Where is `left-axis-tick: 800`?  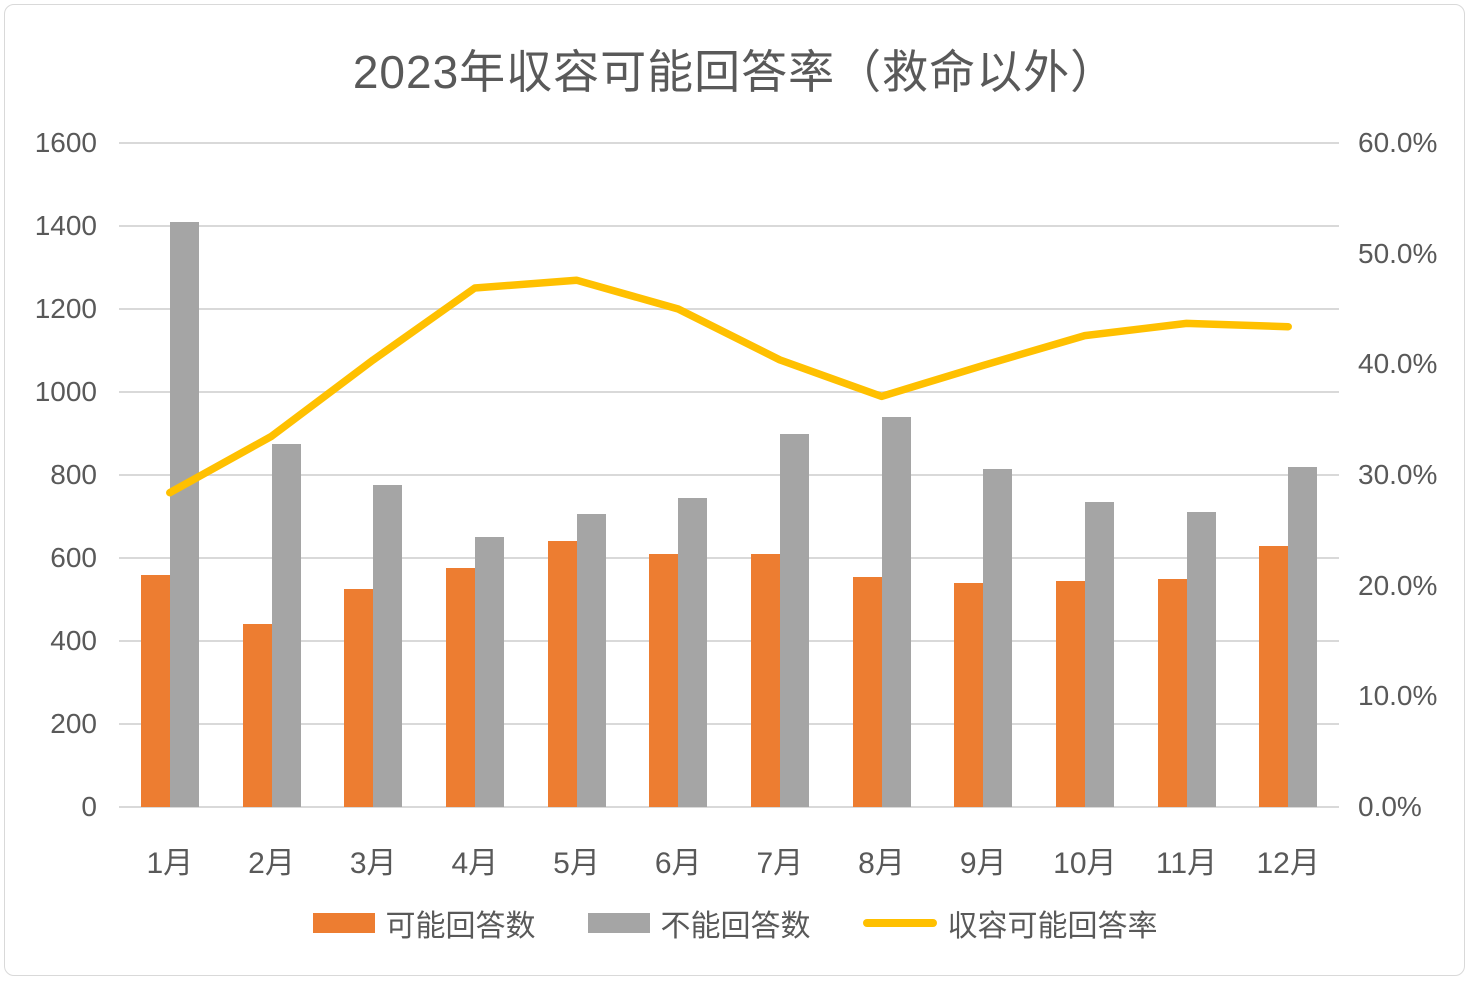
left-axis-tick: 800 is located at coordinates (73, 474).